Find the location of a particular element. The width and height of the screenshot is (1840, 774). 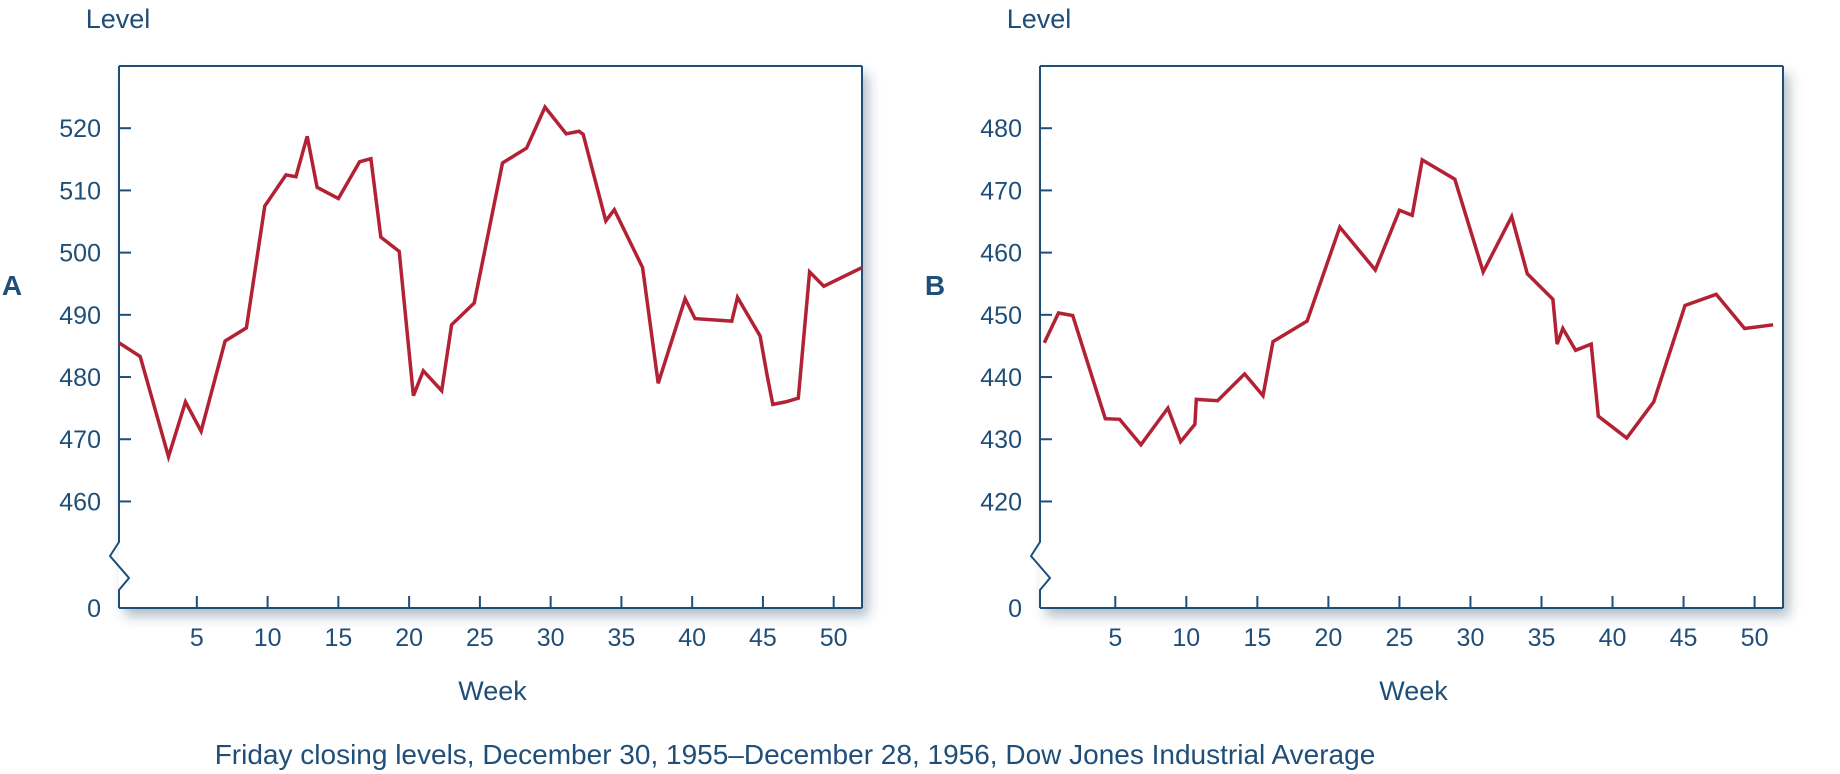

y-tick-label: 440 is located at coordinates (1001, 378).